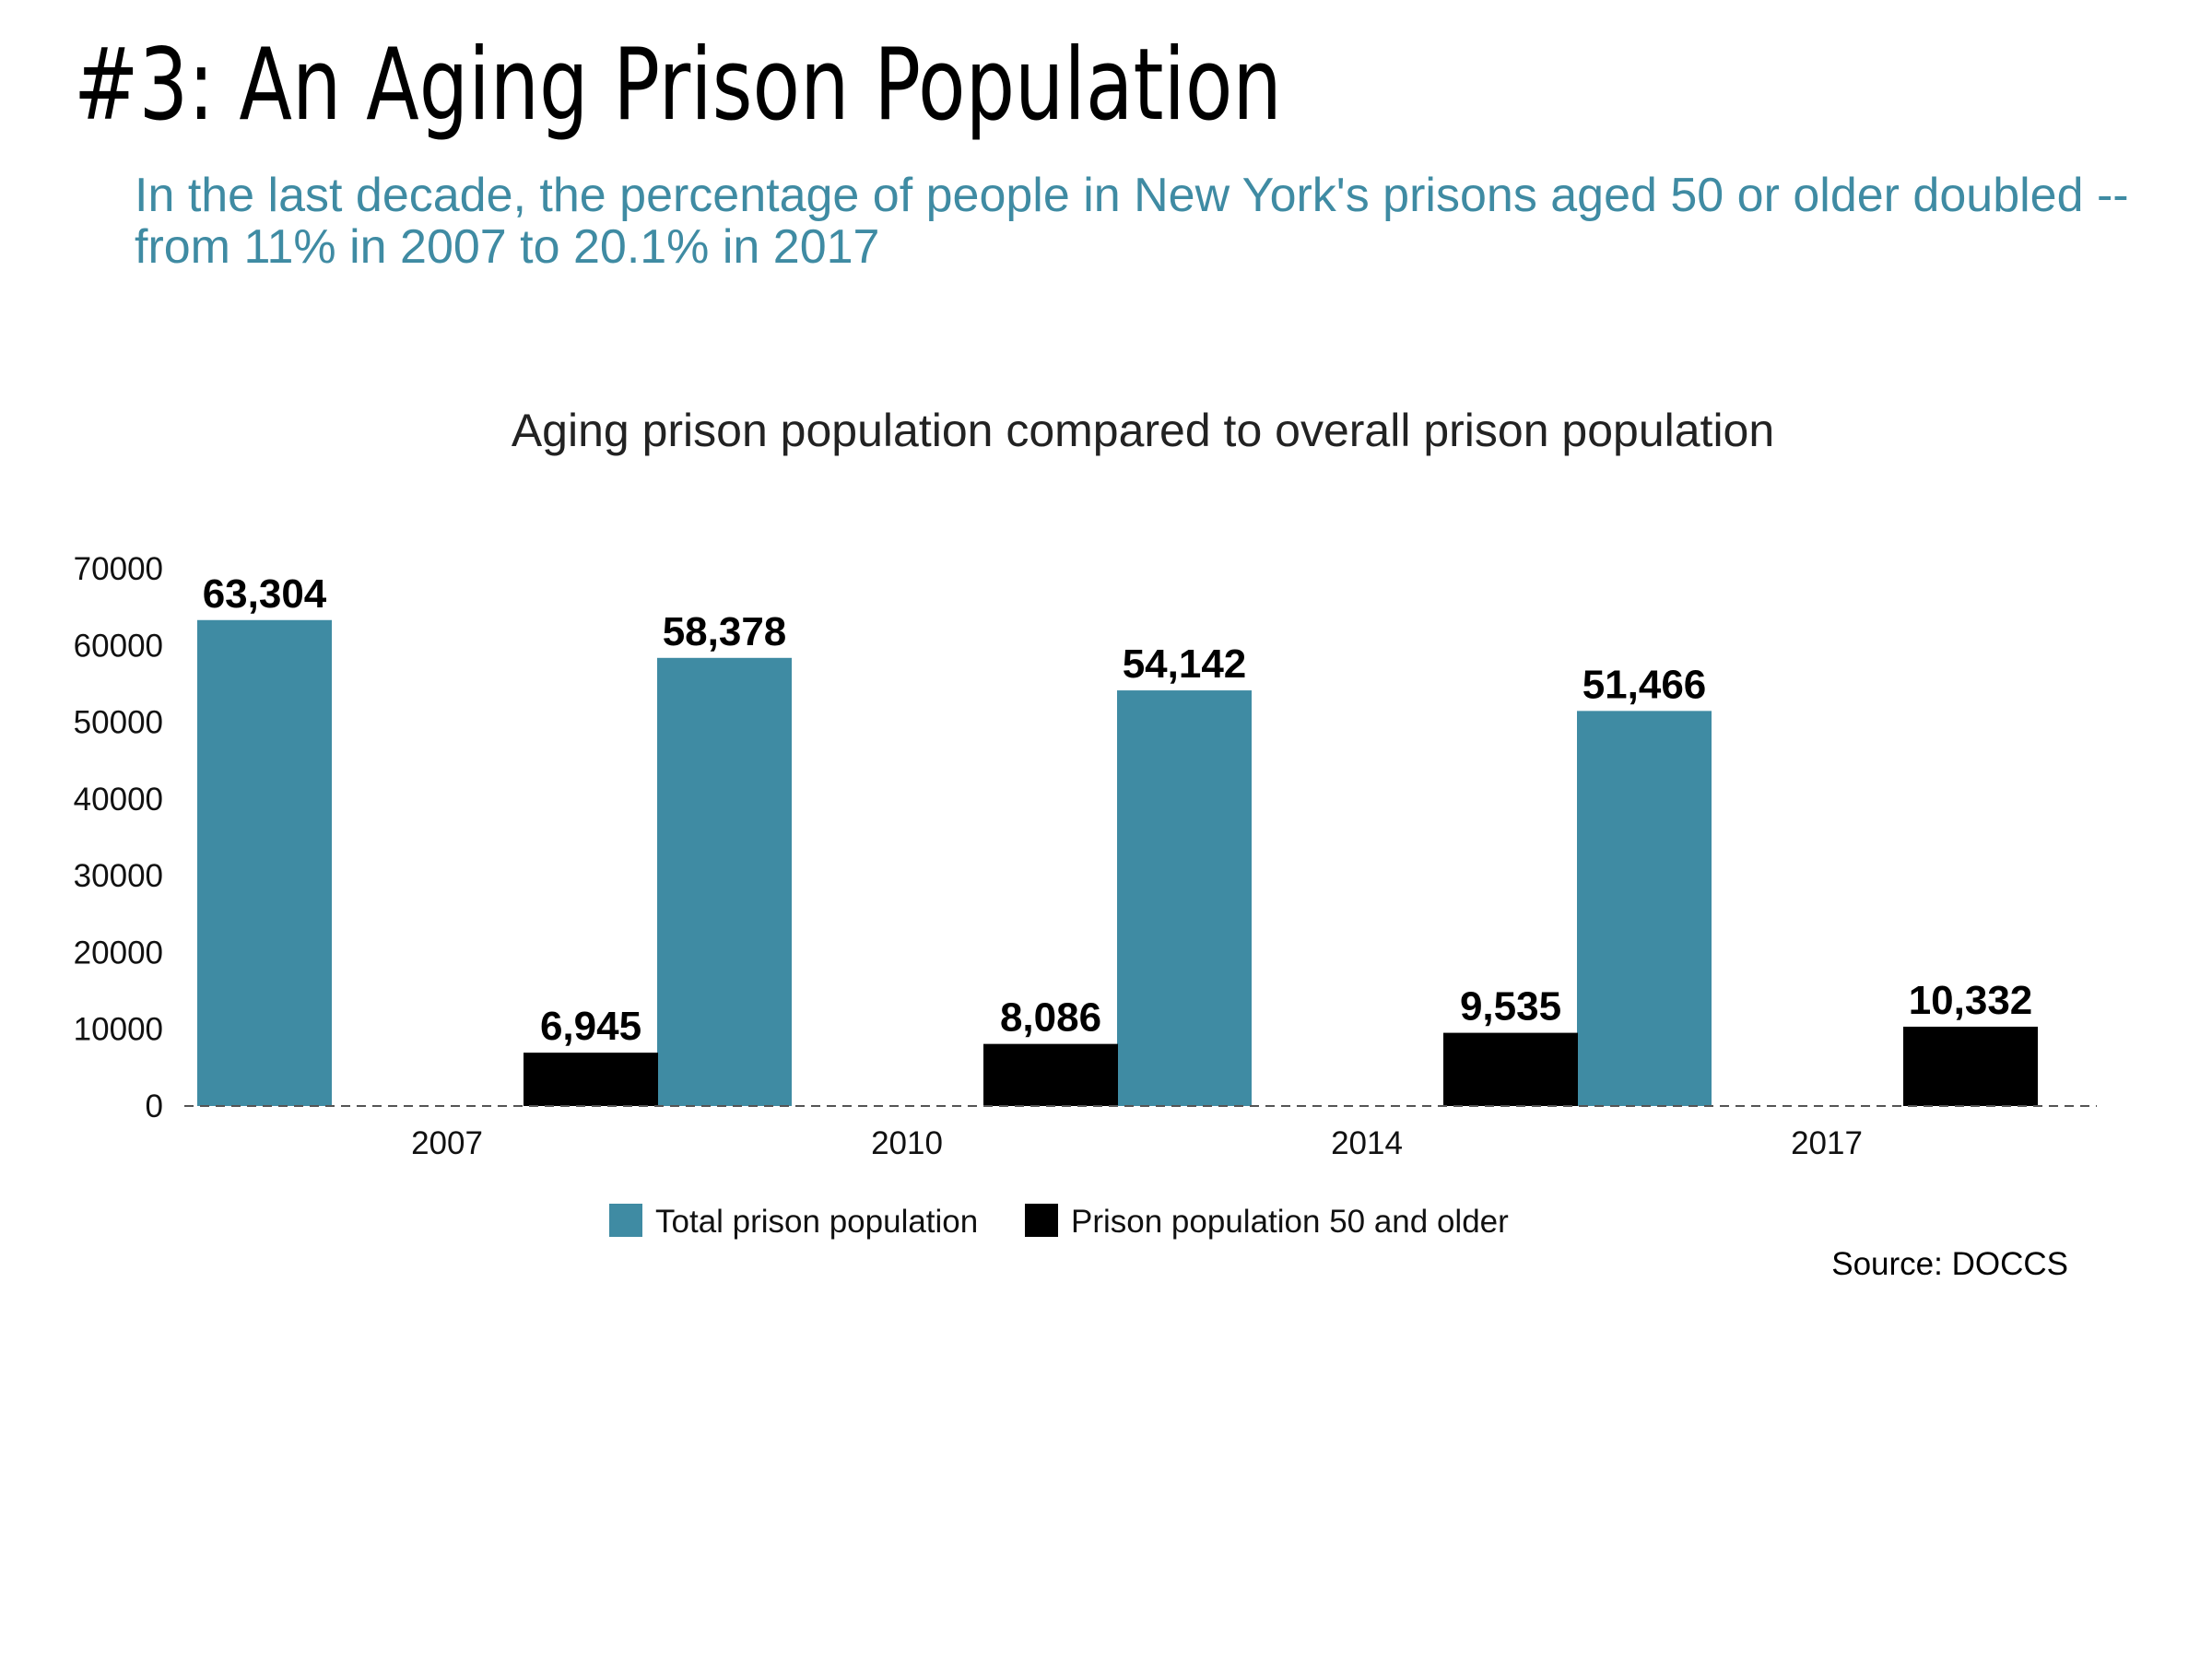 The image size is (2212, 1659). What do you see at coordinates (1290, 1222) in the screenshot?
I see `legend-label-older: Prison population 50 and older` at bounding box center [1290, 1222].